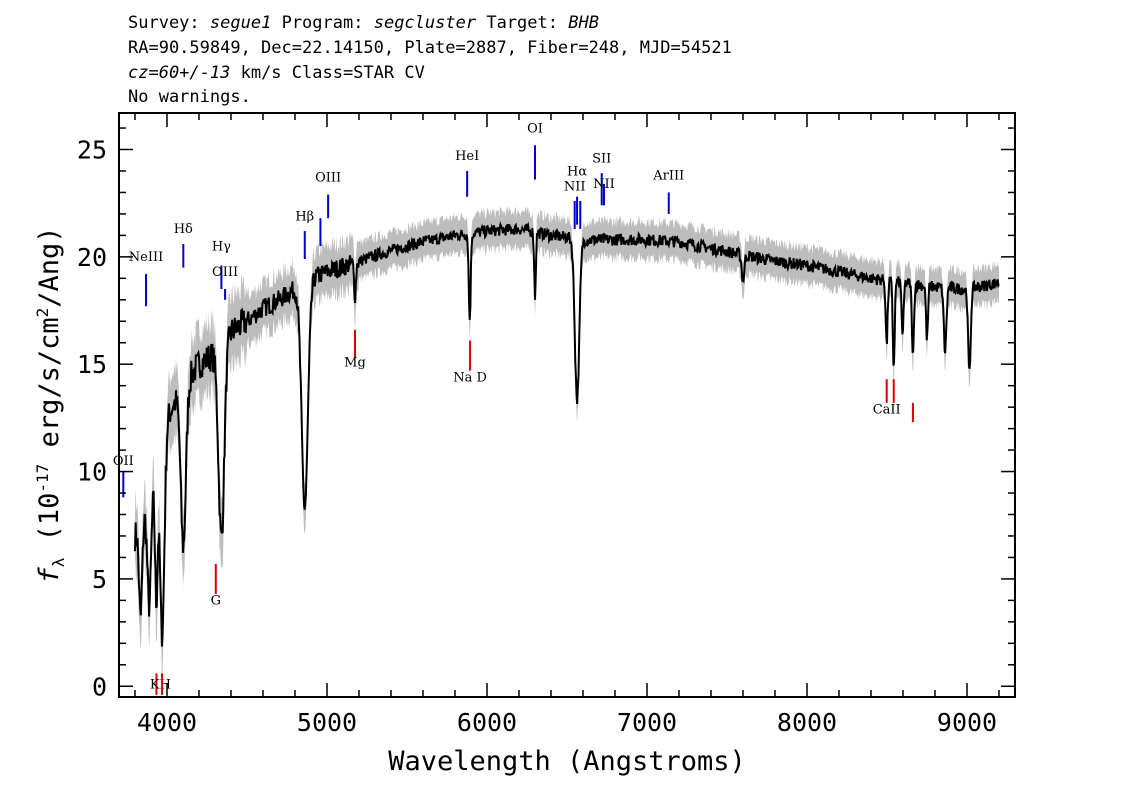  I want to click on y-tick-label: 20, so click(92, 257).